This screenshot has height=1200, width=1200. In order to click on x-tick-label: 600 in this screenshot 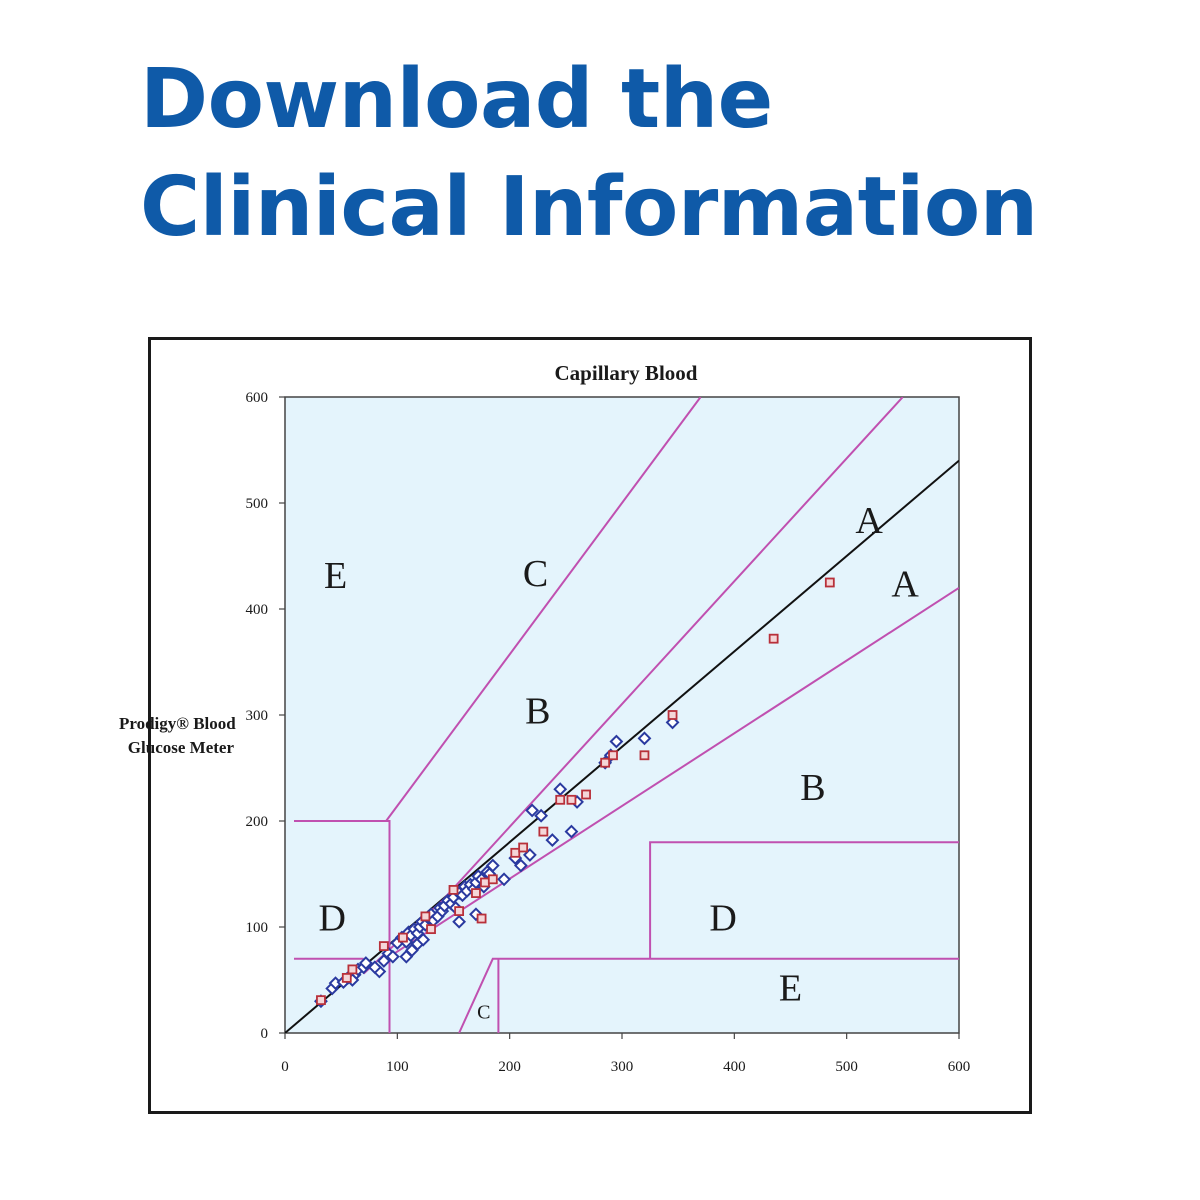, I will do `click(959, 1067)`.